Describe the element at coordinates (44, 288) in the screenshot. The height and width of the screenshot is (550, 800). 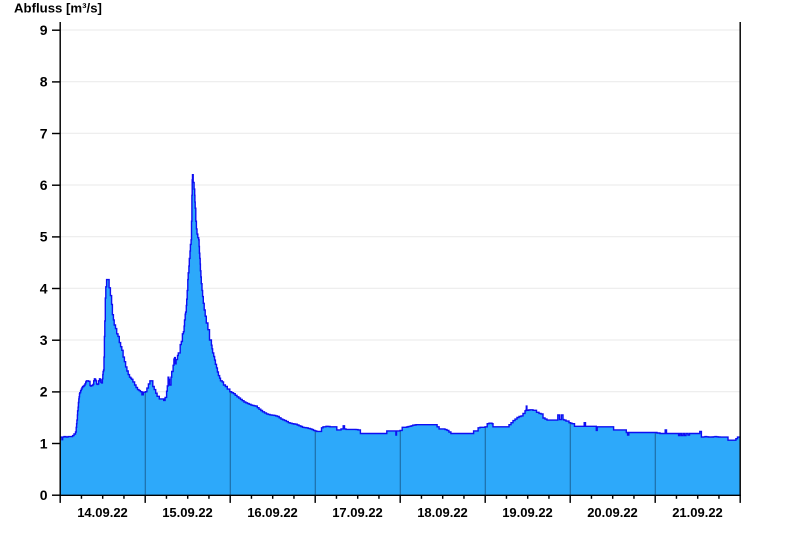
I see `svg-text: 4` at that location.